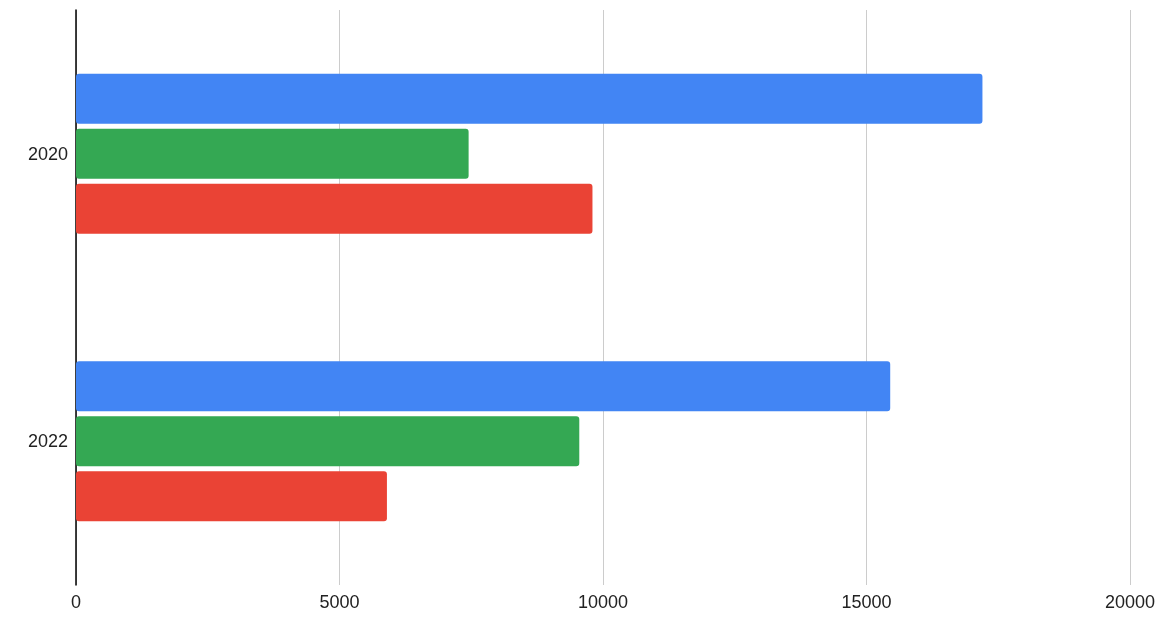  I want to click on x-tick-label: 10000, so click(603, 602).